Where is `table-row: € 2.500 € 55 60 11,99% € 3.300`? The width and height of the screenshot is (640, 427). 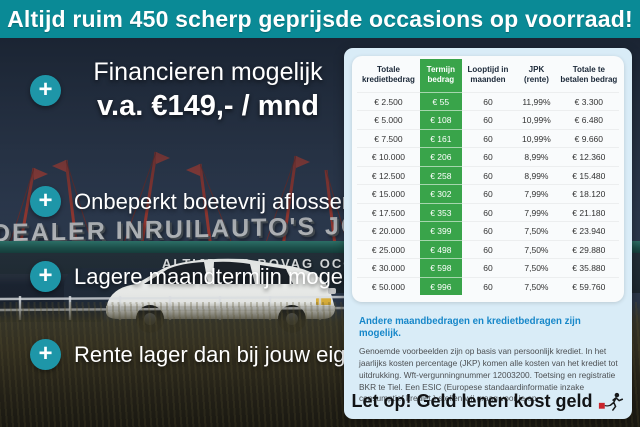
table-row: € 2.500 € 55 60 11,99% € 3.300 is located at coordinates (488, 101).